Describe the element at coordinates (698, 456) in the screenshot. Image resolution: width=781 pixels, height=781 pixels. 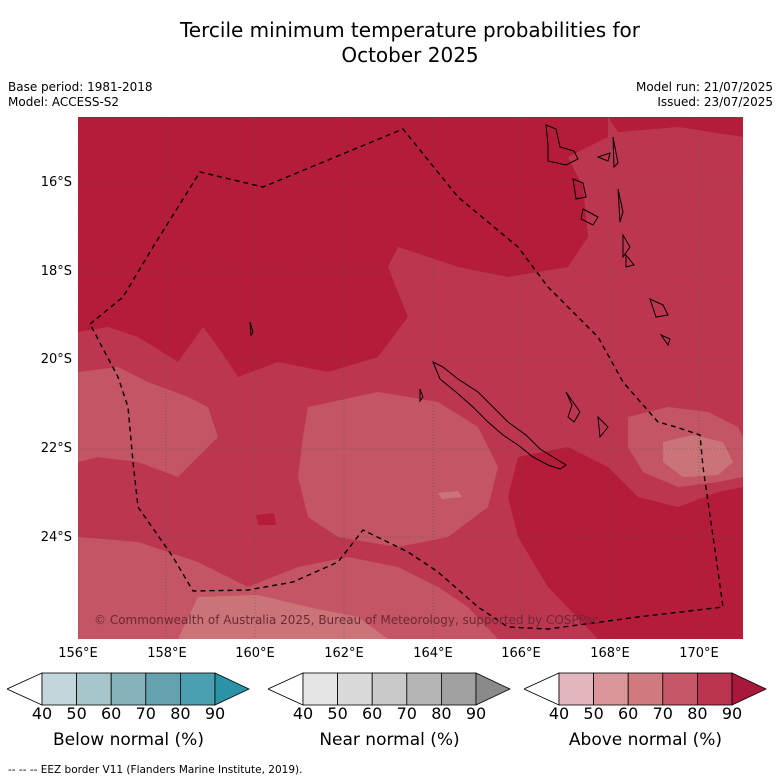
I see `region-60-east` at that location.